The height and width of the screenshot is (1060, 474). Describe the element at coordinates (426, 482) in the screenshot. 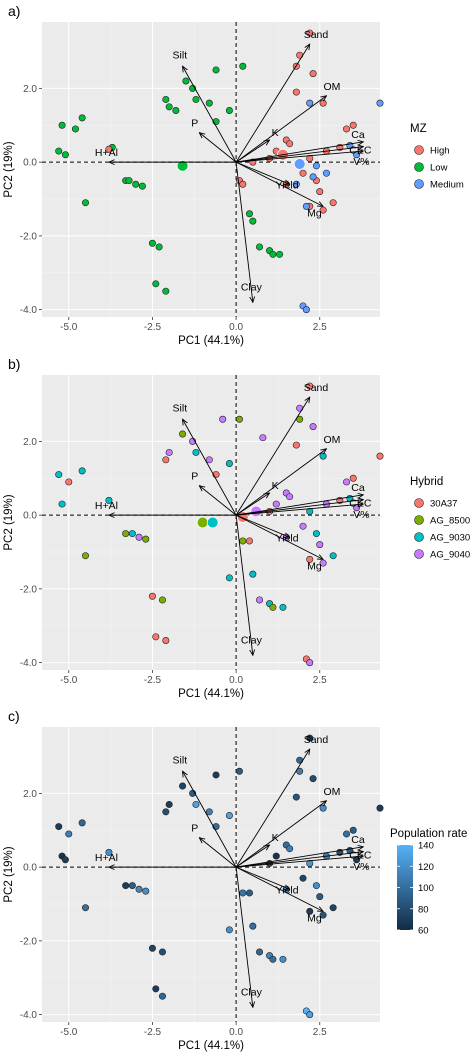

I see `legend-title: Hybrid` at that location.